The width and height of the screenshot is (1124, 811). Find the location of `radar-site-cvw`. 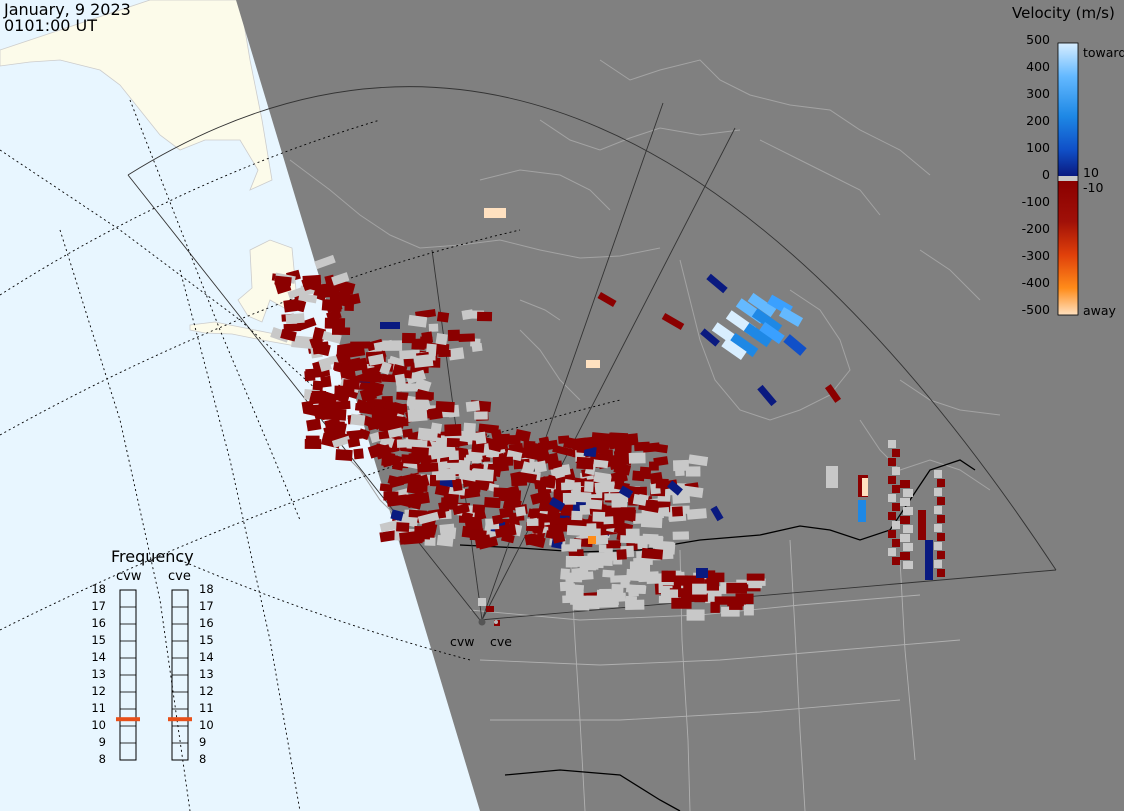

radar-site-cvw is located at coordinates (482, 622).